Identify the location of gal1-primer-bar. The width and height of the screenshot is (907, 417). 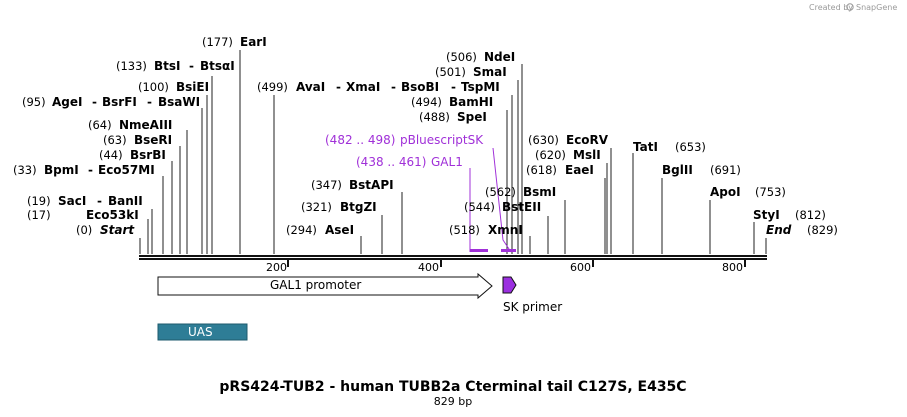
(479, 250).